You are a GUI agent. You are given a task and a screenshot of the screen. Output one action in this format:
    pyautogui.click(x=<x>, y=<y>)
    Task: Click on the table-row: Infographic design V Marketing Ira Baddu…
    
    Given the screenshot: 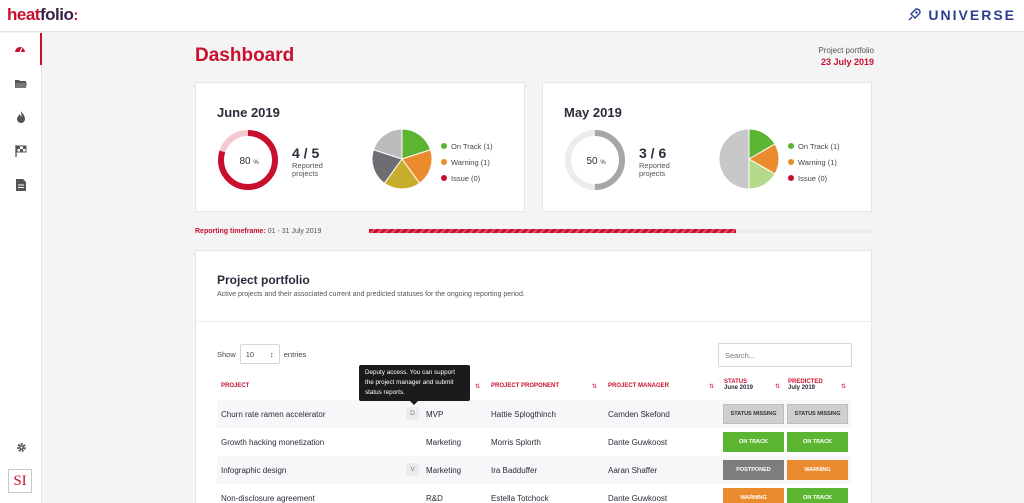 What is the action you would take?
    pyautogui.click(x=534, y=470)
    